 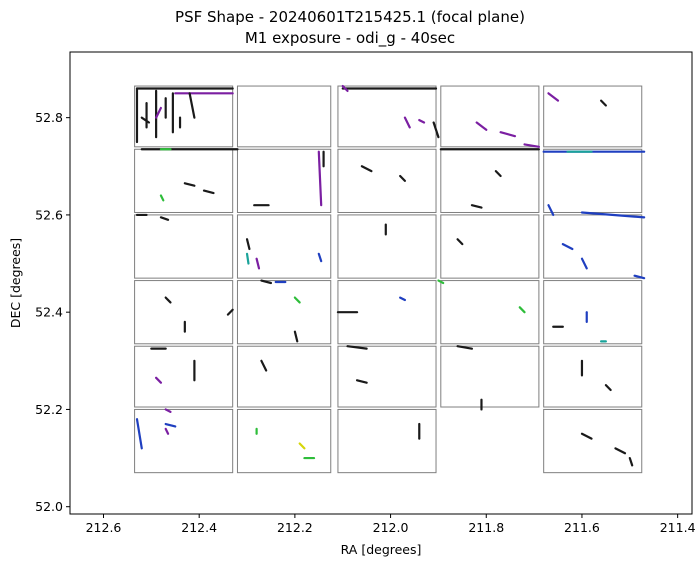 I want to click on y-axis-ticks: 52.0 52.2 52.4 52.6 52.8, so click(x=52, y=312).